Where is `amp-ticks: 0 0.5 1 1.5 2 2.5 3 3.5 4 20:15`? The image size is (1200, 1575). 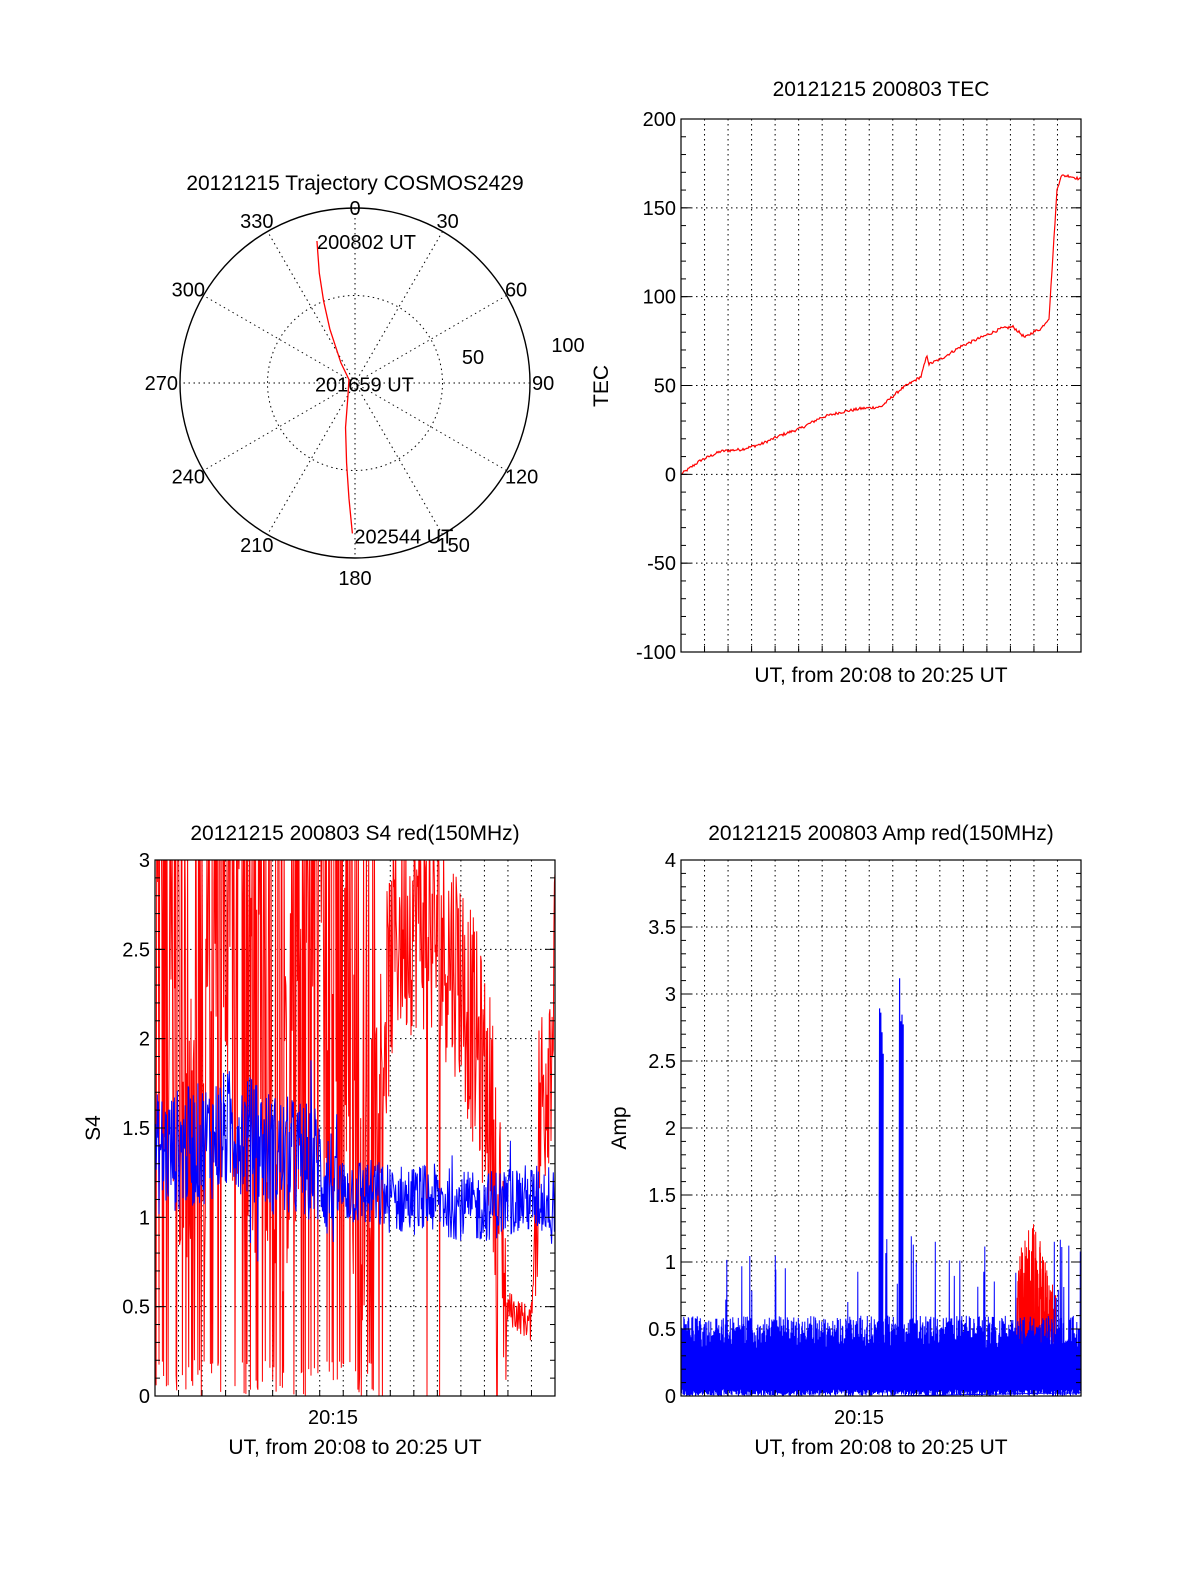
amp-ticks: 0 0.5 1 1.5 2 2.5 3 3.5 4 20:15 is located at coordinates (864, 1139).